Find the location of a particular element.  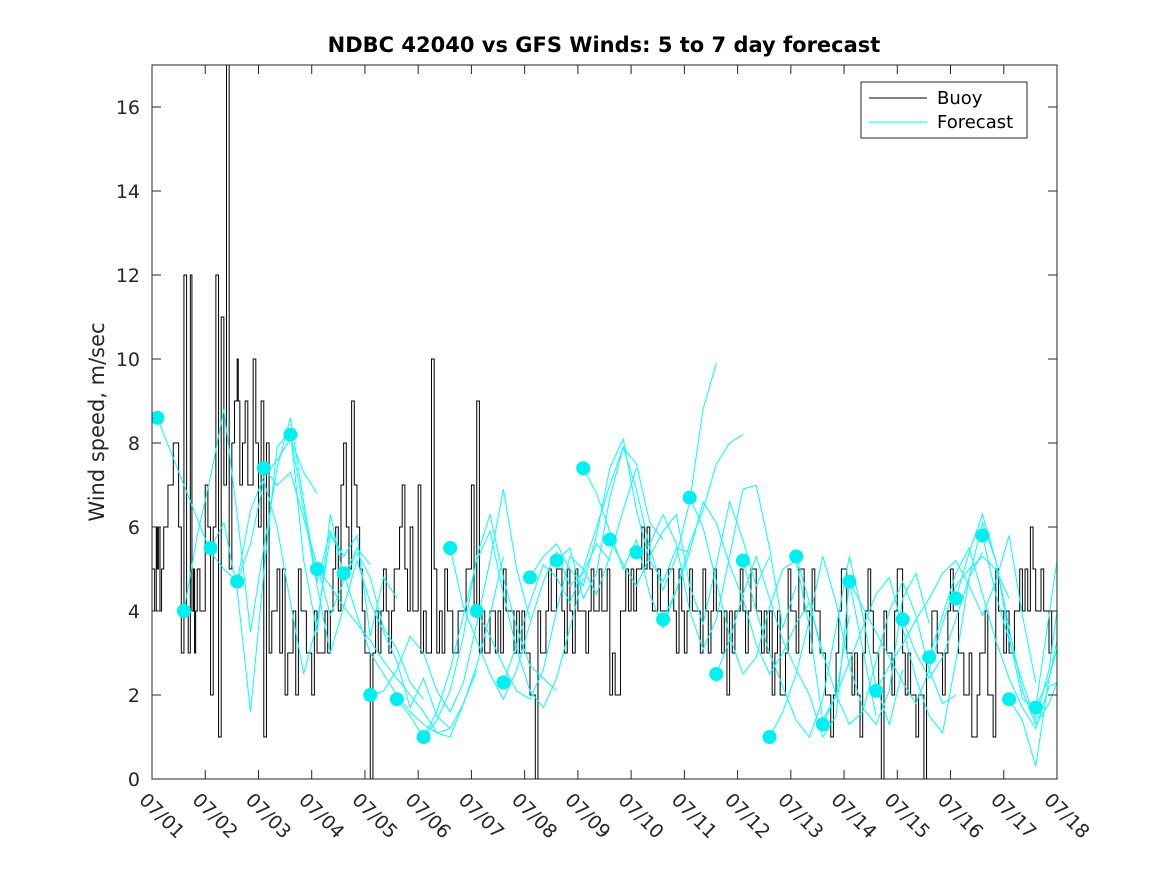

legend-label-forecast: Forecast is located at coordinates (975, 122).